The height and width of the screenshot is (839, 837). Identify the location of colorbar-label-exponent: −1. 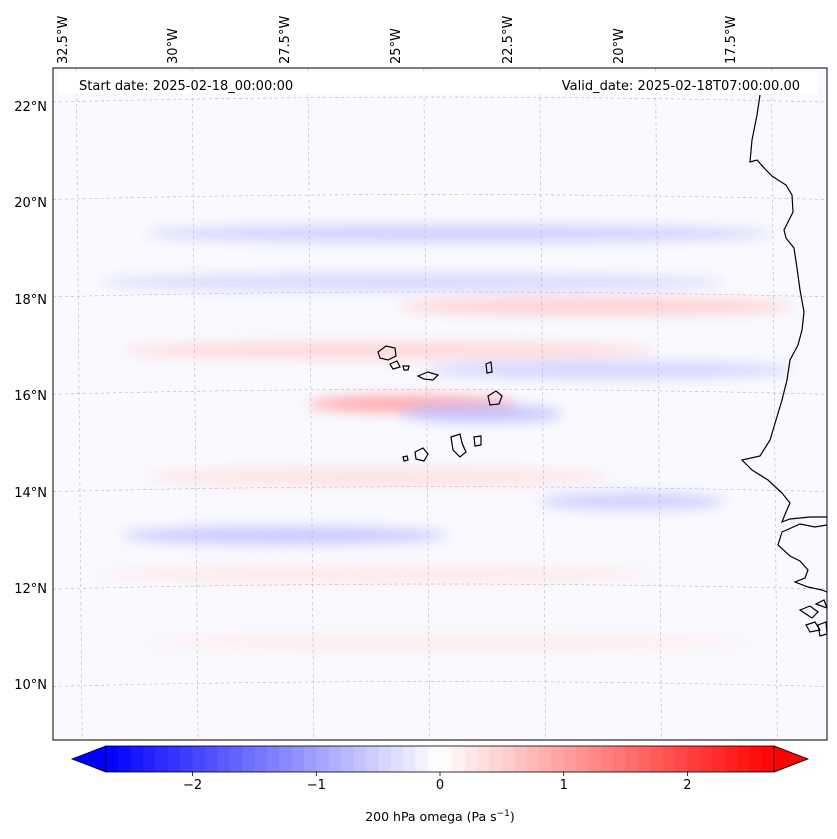
(503, 814).